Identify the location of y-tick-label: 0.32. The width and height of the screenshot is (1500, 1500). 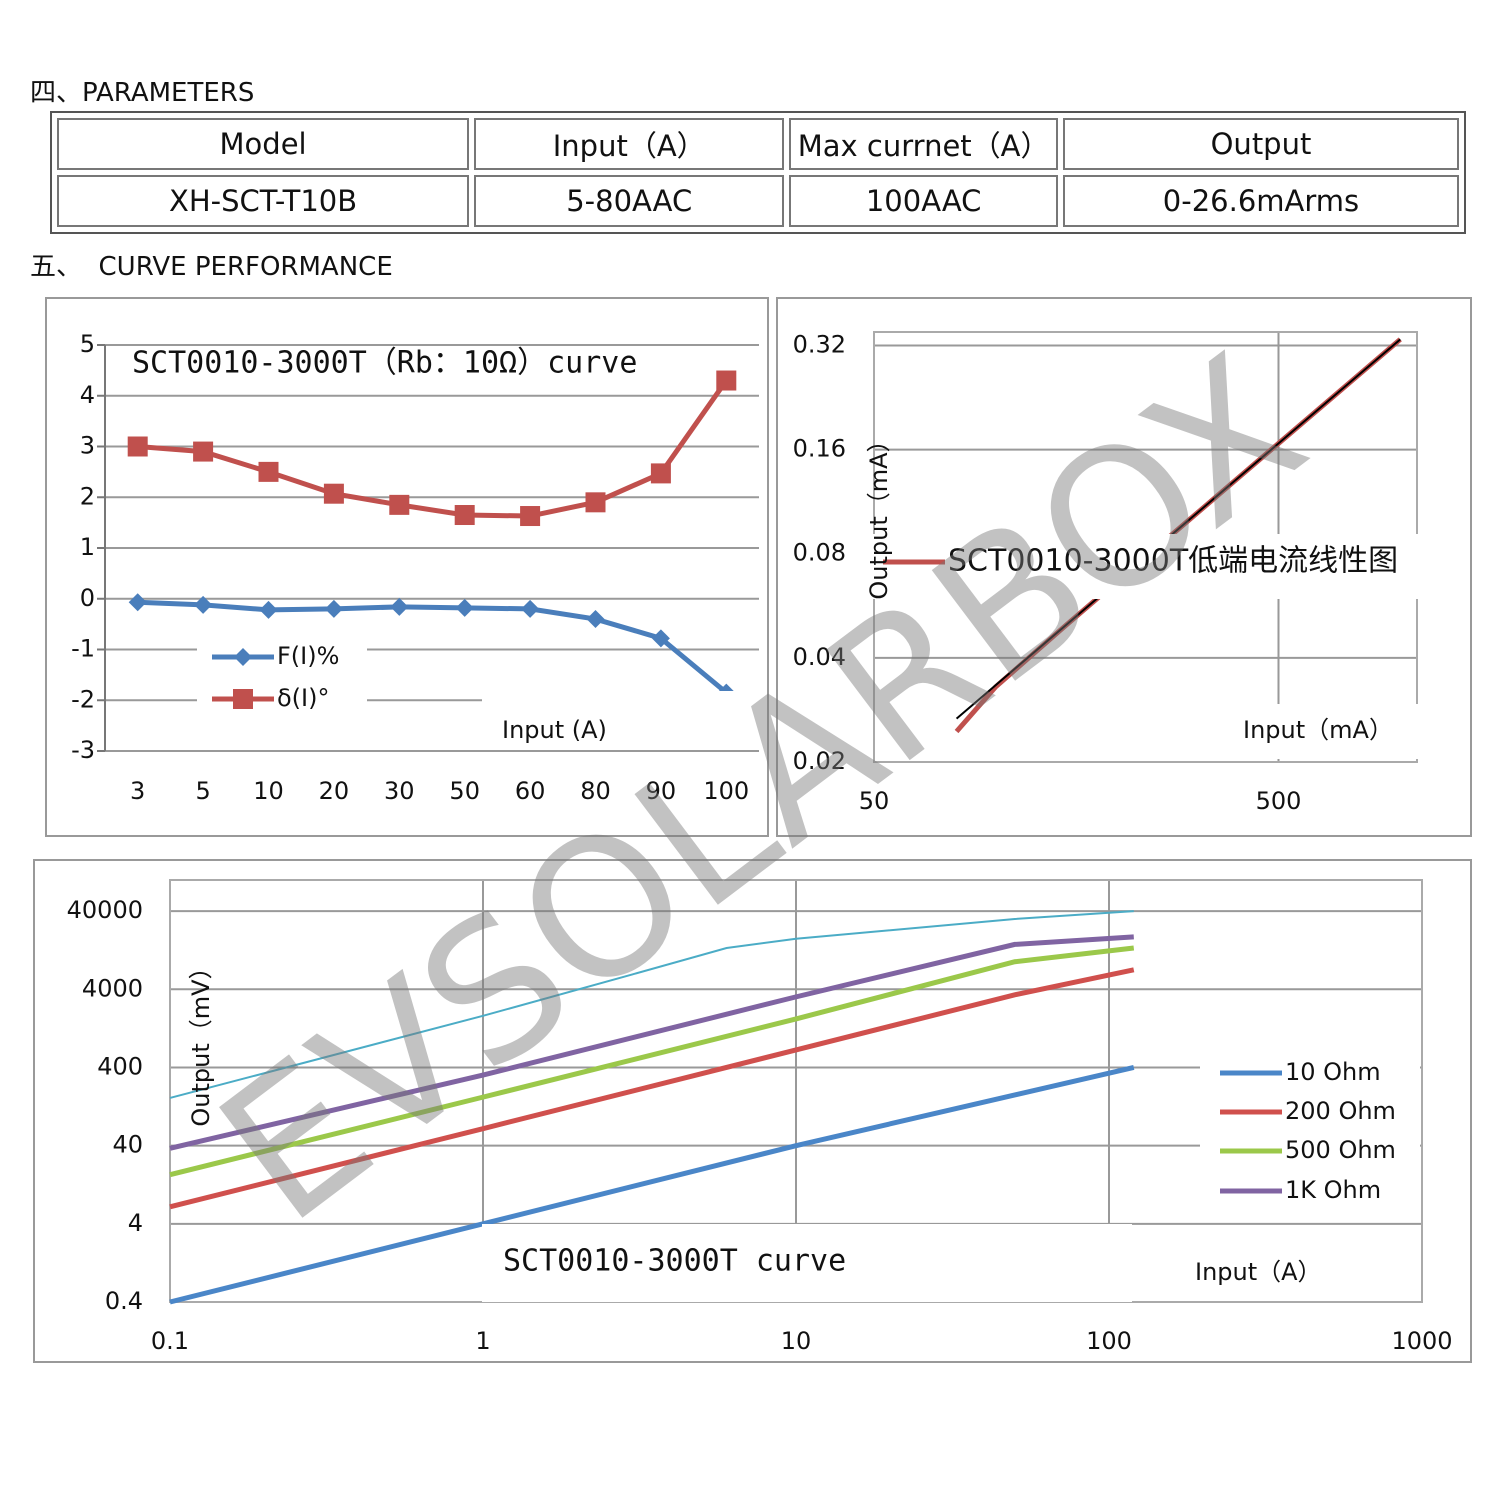
(819, 344).